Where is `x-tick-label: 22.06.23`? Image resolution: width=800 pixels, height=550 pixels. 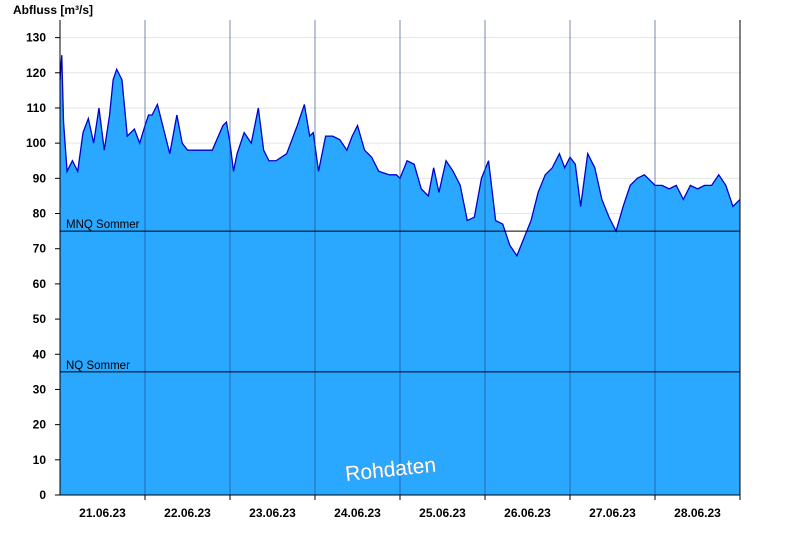 x-tick-label: 22.06.23 is located at coordinates (187, 513).